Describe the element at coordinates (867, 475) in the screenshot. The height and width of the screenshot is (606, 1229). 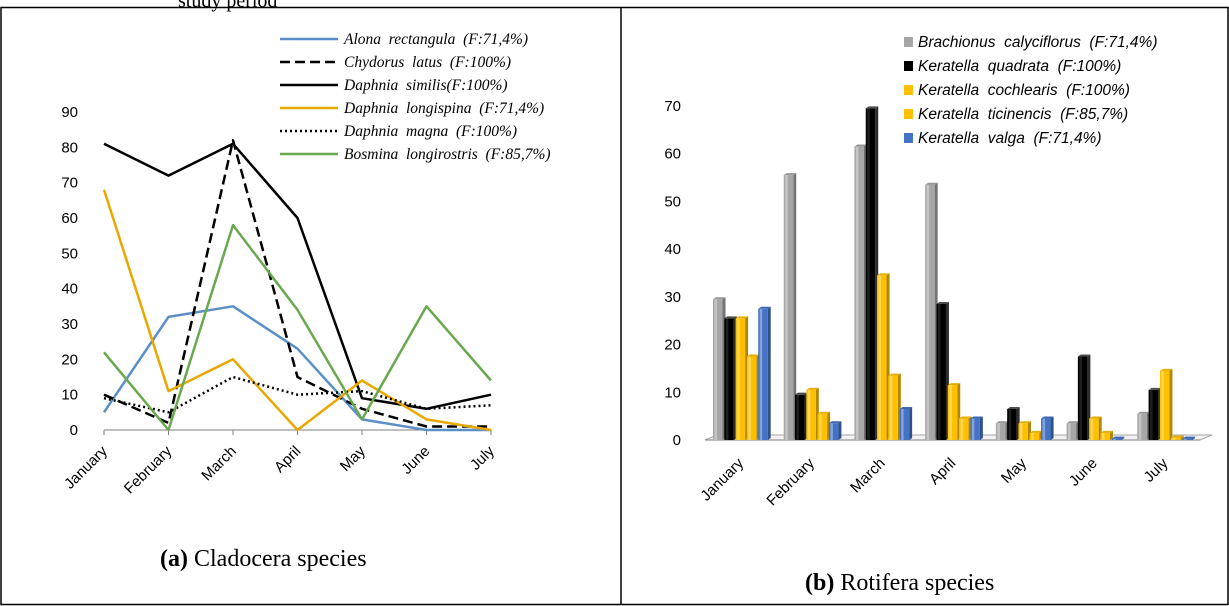
I see `panel-b-x-tick-label: March` at that location.